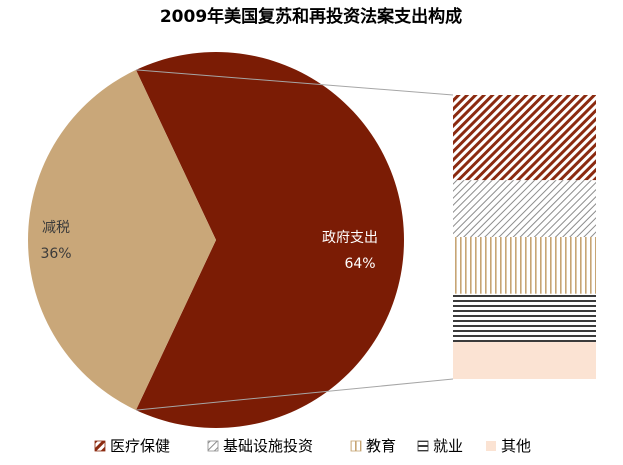  What do you see at coordinates (524, 138) in the screenshot?
I see `bar-segment-healthcare` at bounding box center [524, 138].